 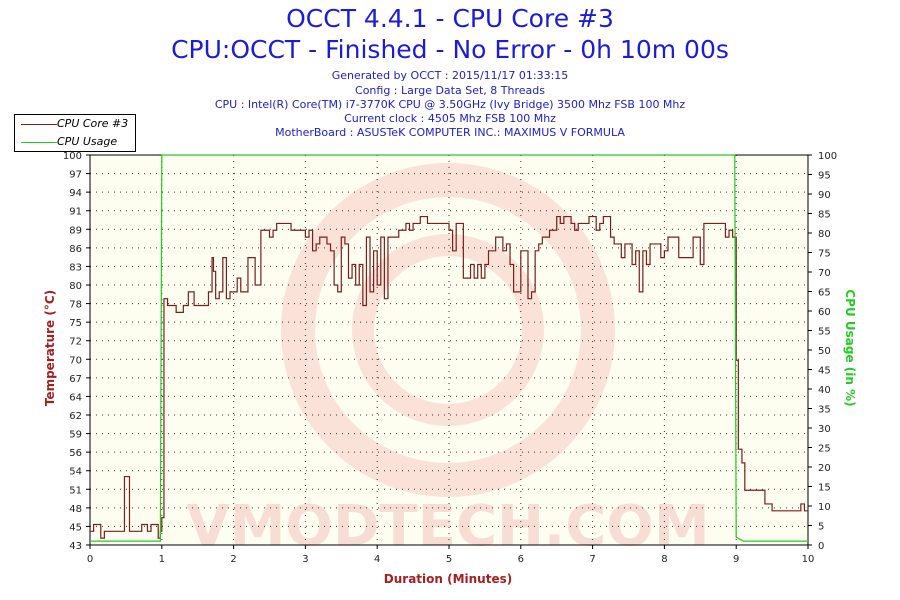 I want to click on y-right-tick-label: 5, so click(x=821, y=527).